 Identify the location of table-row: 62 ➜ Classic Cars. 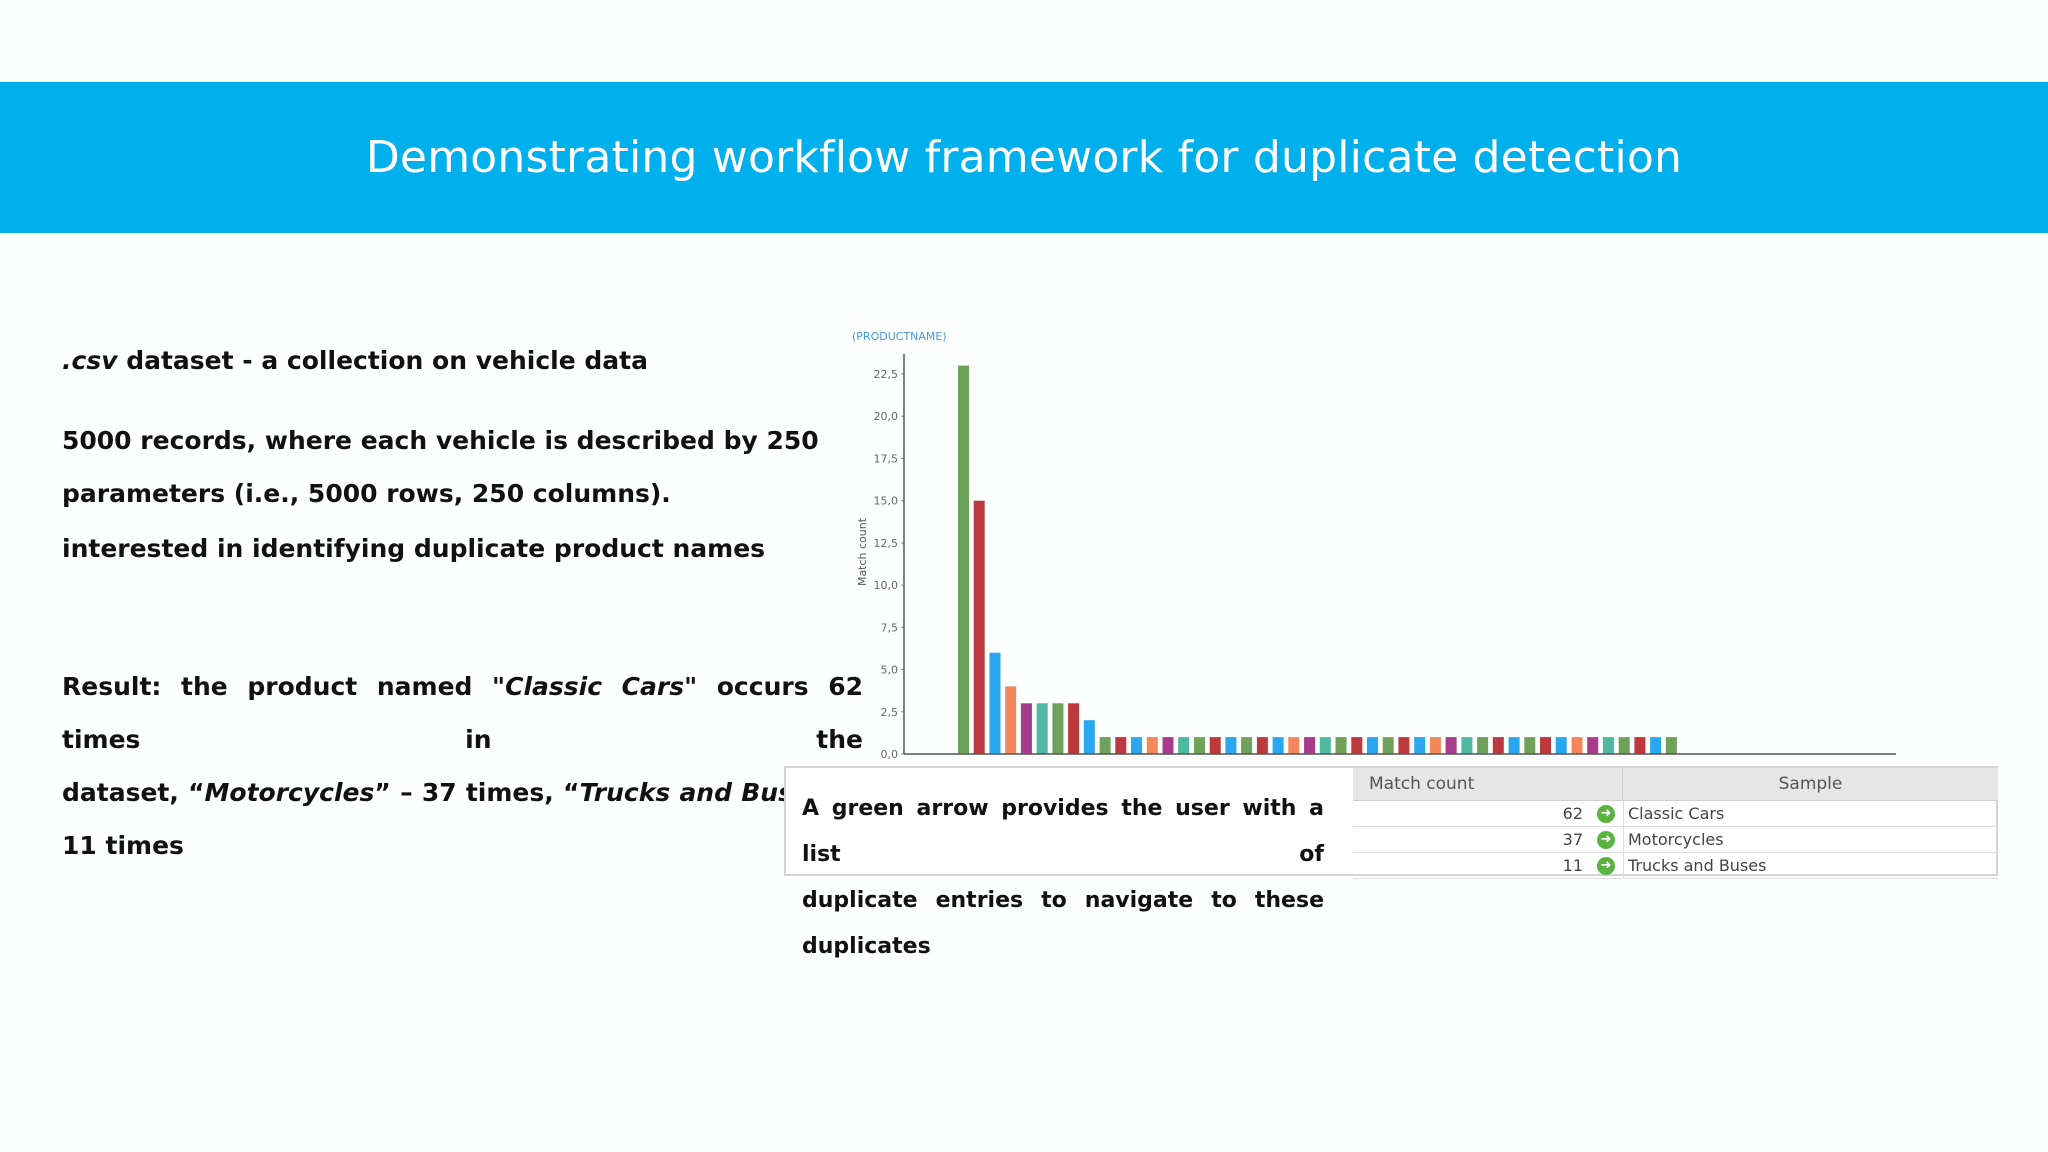
(1675, 814).